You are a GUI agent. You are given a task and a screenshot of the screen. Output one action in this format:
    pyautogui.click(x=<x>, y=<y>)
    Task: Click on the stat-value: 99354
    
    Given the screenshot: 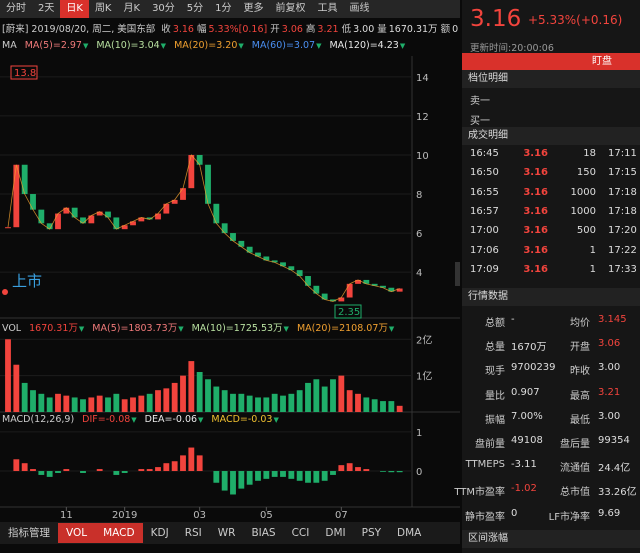 What is the action you would take?
    pyautogui.click(x=614, y=440)
    